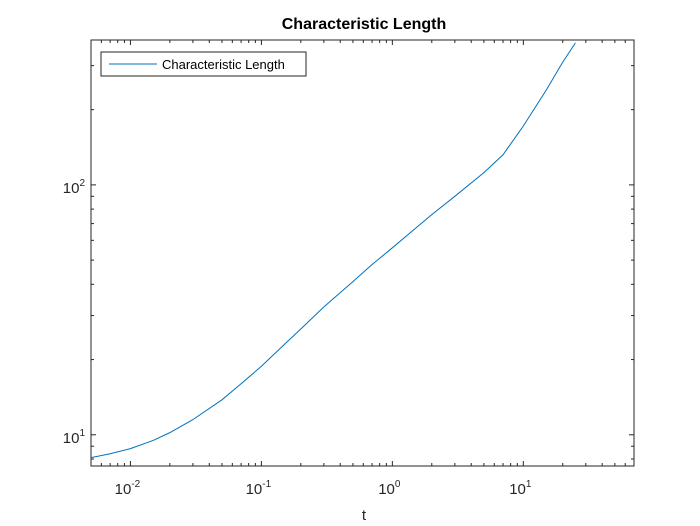 The image size is (700, 526). I want to click on x-tick-labels: 10⁻² 10⁻¹ 10⁰ 10¹, so click(323, 488).